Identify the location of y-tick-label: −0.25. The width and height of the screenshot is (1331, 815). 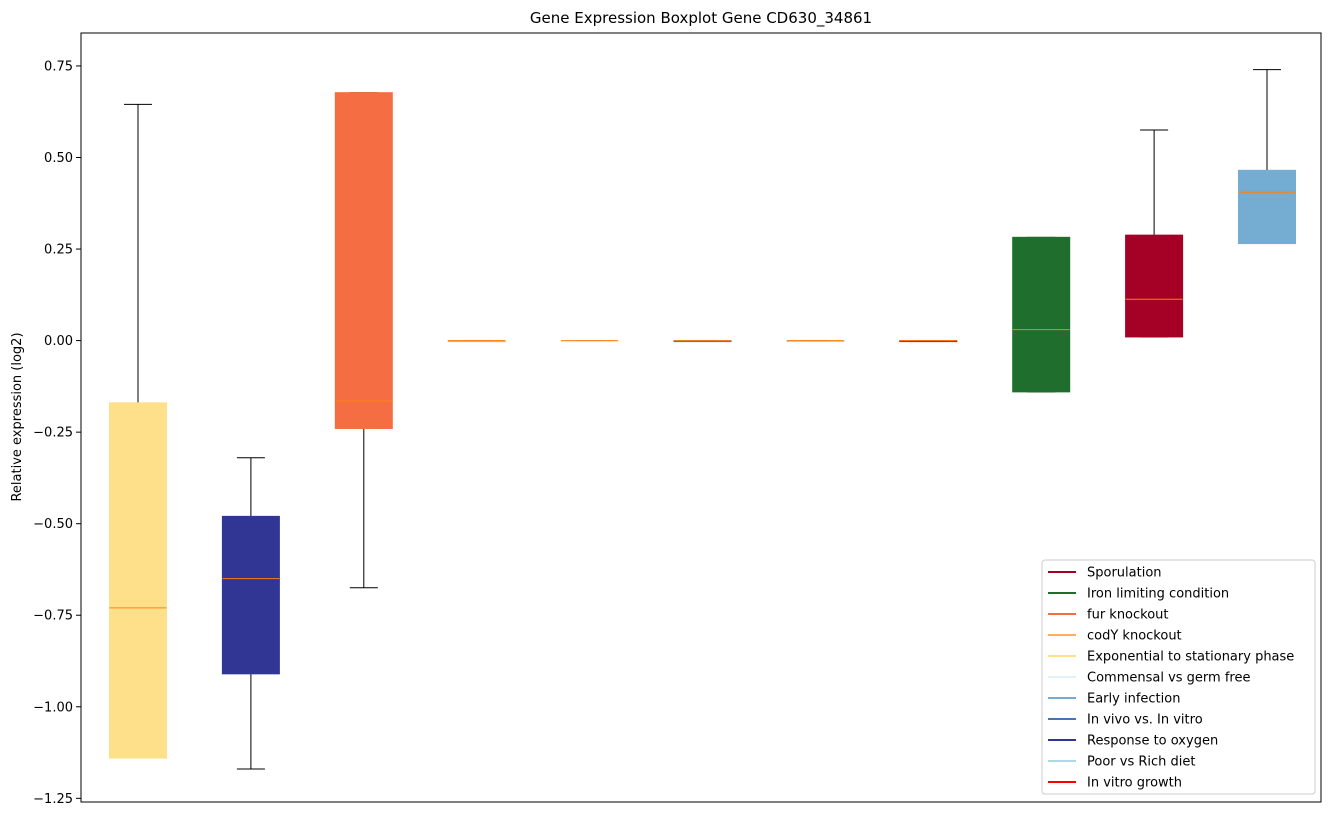
(53, 433).